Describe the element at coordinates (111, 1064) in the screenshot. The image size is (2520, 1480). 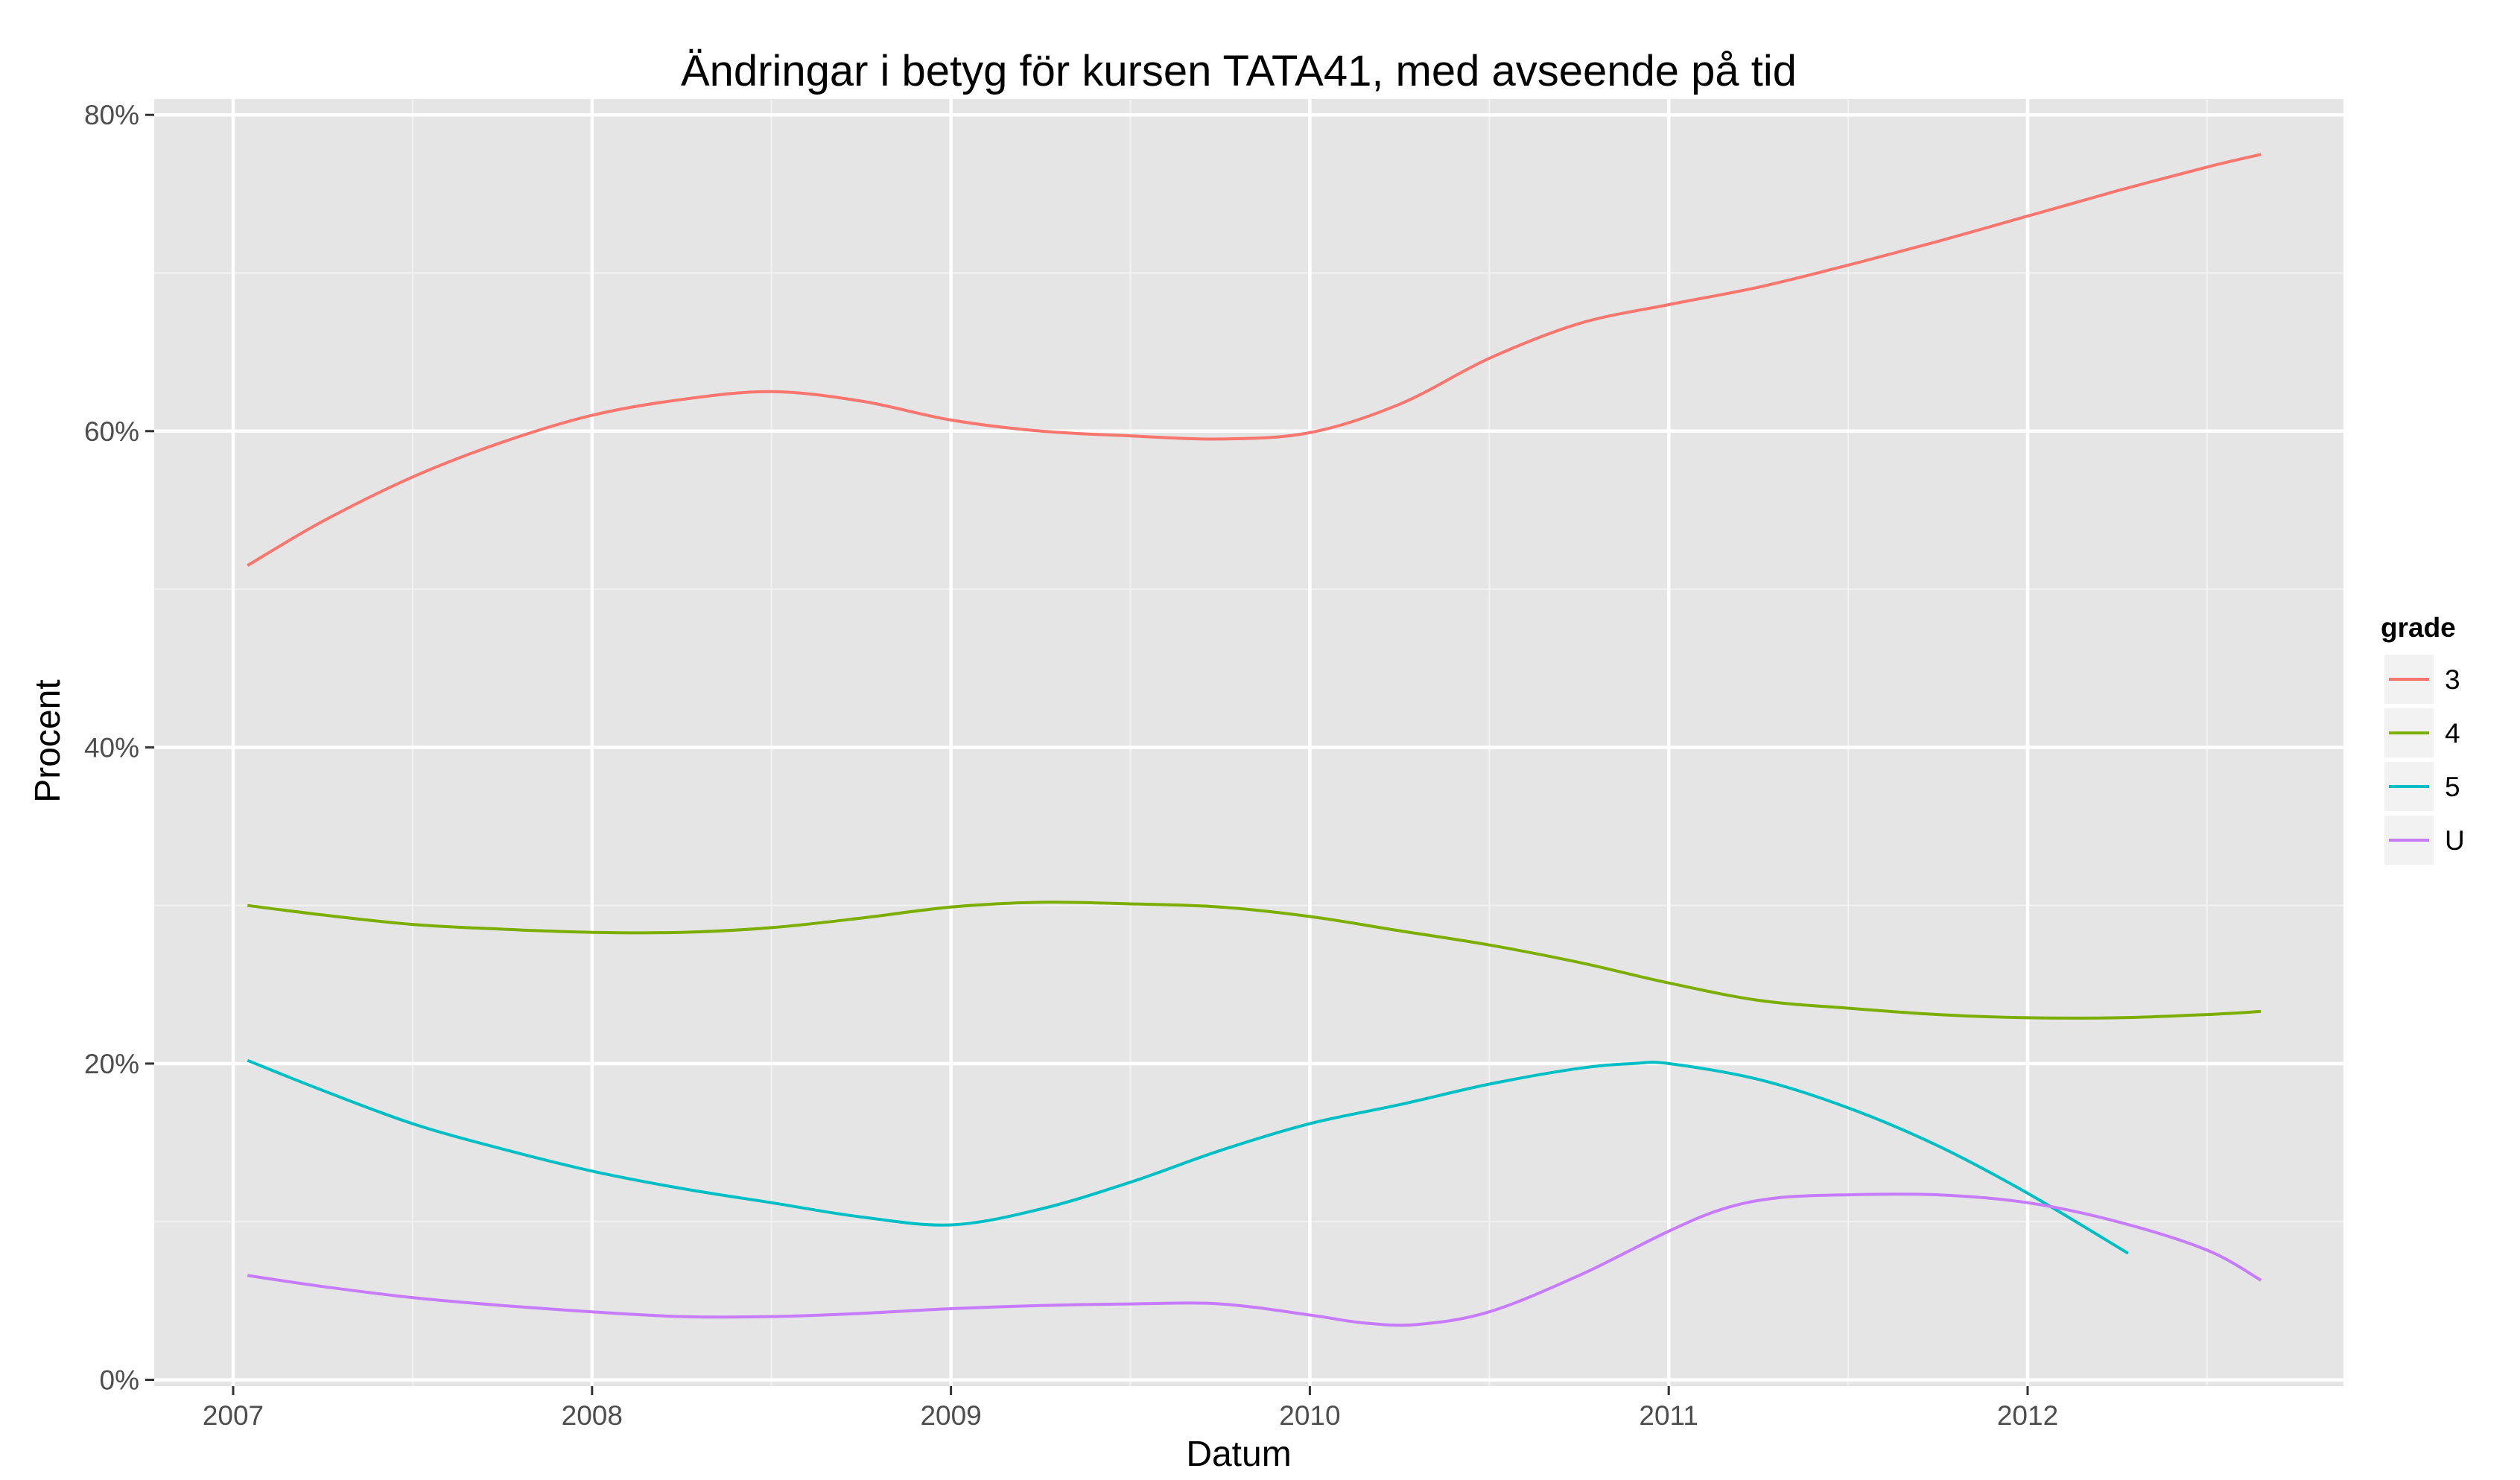
I see `y-tick-label: 20%` at that location.